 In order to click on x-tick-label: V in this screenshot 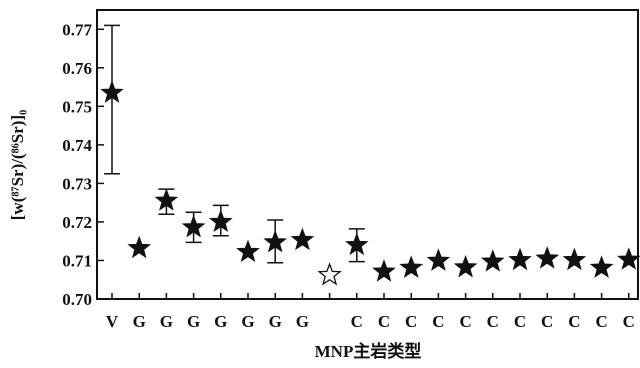, I will do `click(112, 321)`.